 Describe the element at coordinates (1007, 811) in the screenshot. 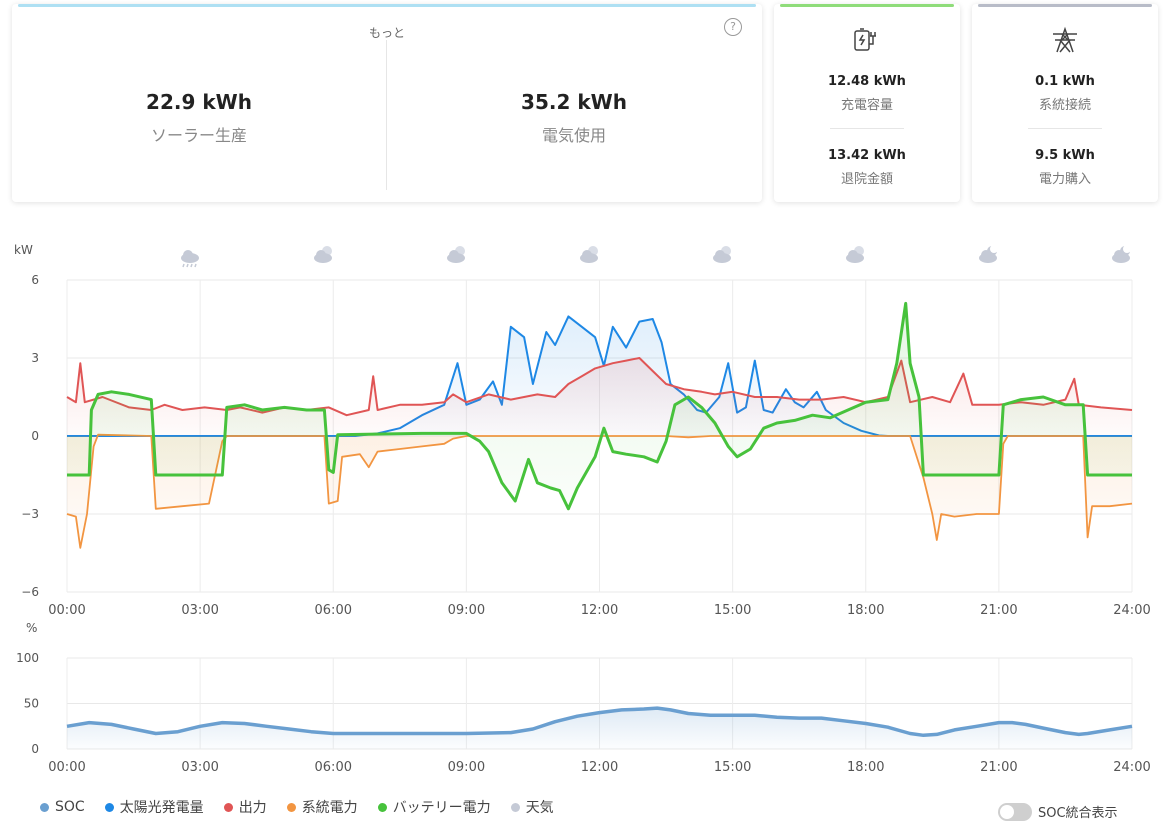

I see `toggle-knob` at that location.